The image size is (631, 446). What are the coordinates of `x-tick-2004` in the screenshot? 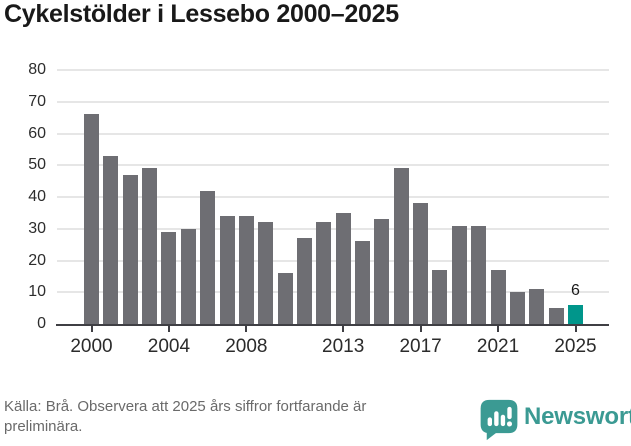 It's located at (168, 329).